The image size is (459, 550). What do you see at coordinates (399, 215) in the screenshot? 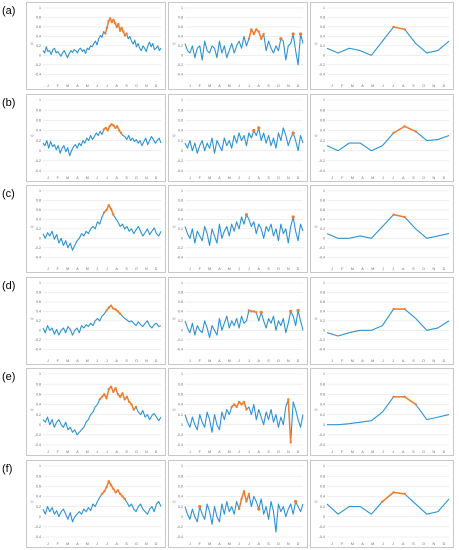
I see `highlight-segment` at bounding box center [399, 215].